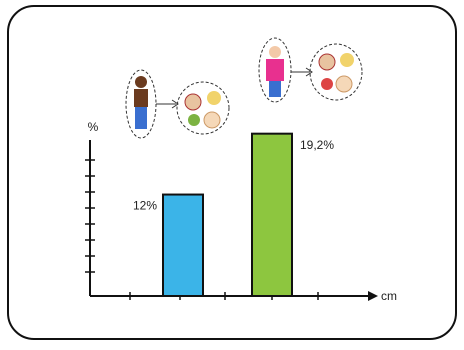  I want to click on x-axis-label: cm, so click(389, 296).